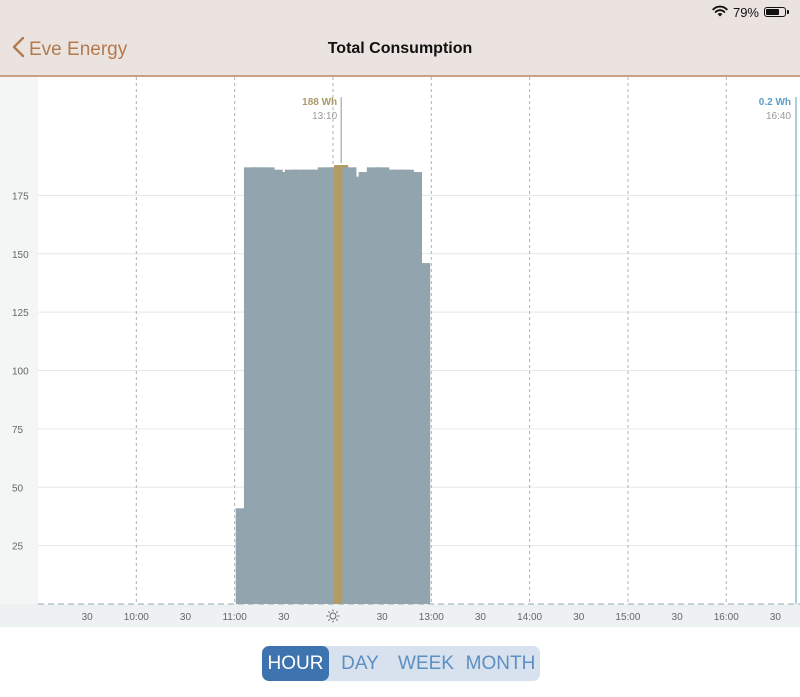 The width and height of the screenshot is (800, 697). Describe the element at coordinates (400, 615) in the screenshot. I see `x-axis-strip` at that location.